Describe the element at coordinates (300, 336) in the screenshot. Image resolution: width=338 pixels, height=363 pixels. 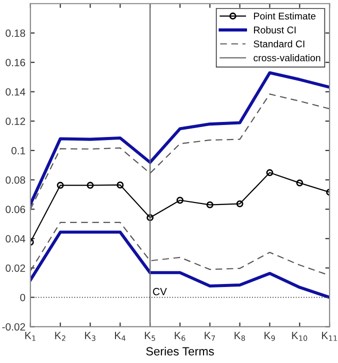
I see `x-tick-label: K$_{10}$` at that location.